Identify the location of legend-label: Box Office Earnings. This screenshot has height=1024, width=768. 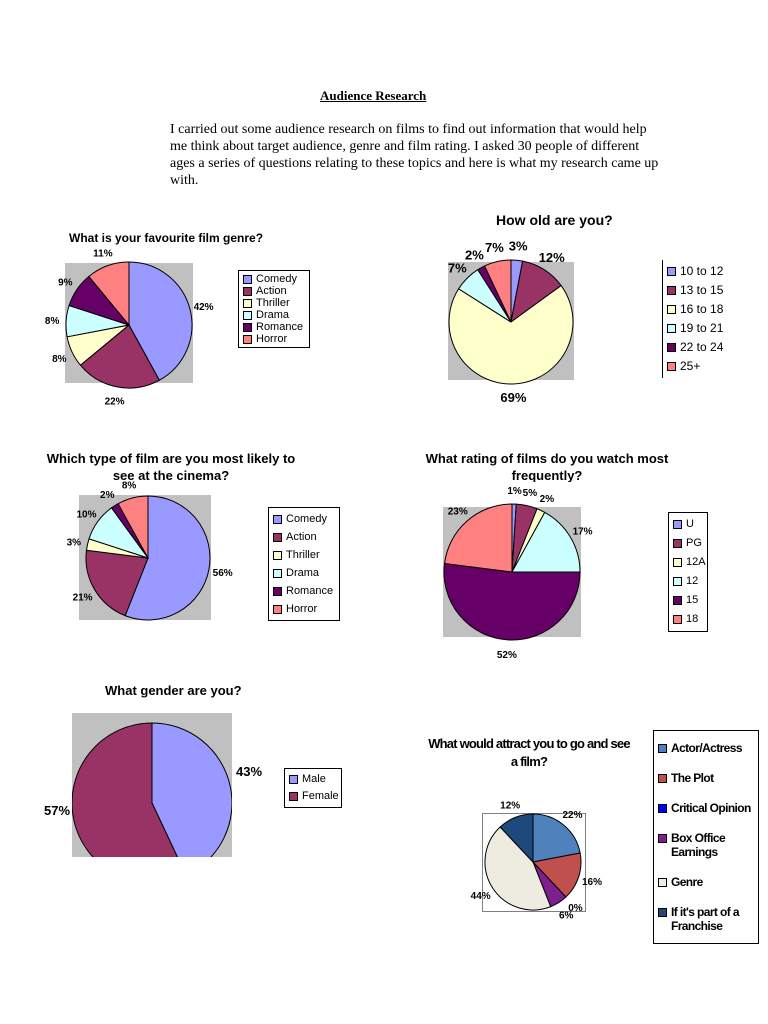
(698, 845).